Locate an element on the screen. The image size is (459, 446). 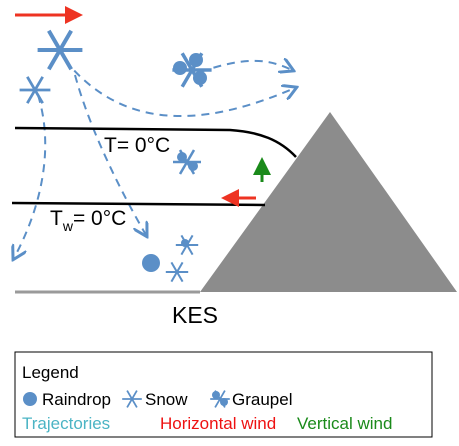
raindrop is located at coordinates (151, 263).